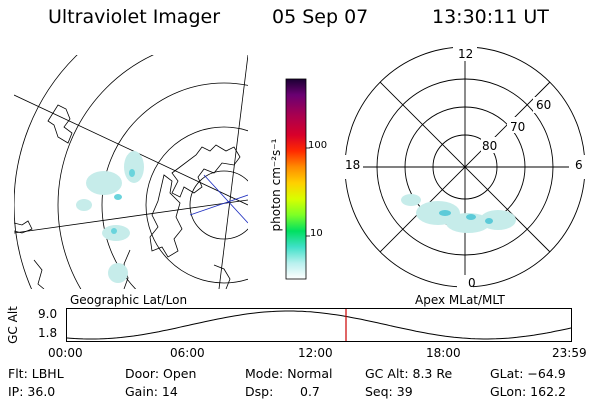 Image resolution: width=600 pixels, height=400 pixels. I want to click on colorbar-tick-10: 10, so click(316, 233).